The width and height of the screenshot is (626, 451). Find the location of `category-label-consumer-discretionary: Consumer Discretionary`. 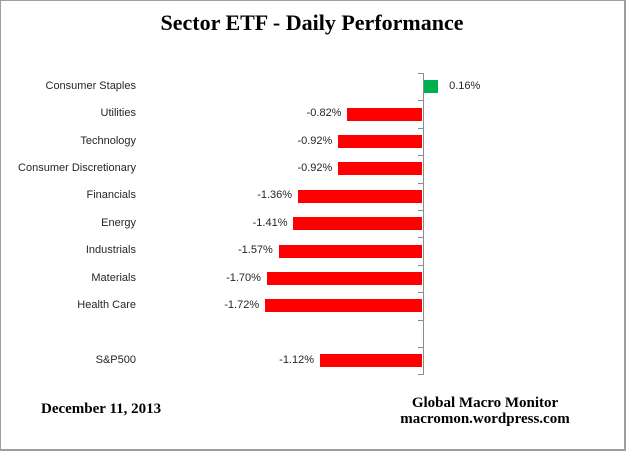

category-label-consumer-discretionary: Consumer Discretionary is located at coordinates (77, 167).